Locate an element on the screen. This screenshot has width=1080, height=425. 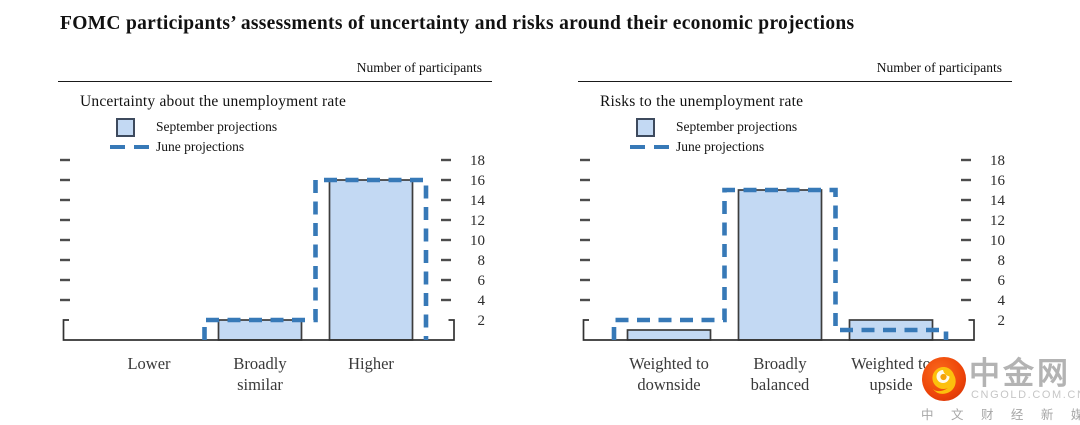
category-label: Weighted to downside is located at coordinates (669, 374).